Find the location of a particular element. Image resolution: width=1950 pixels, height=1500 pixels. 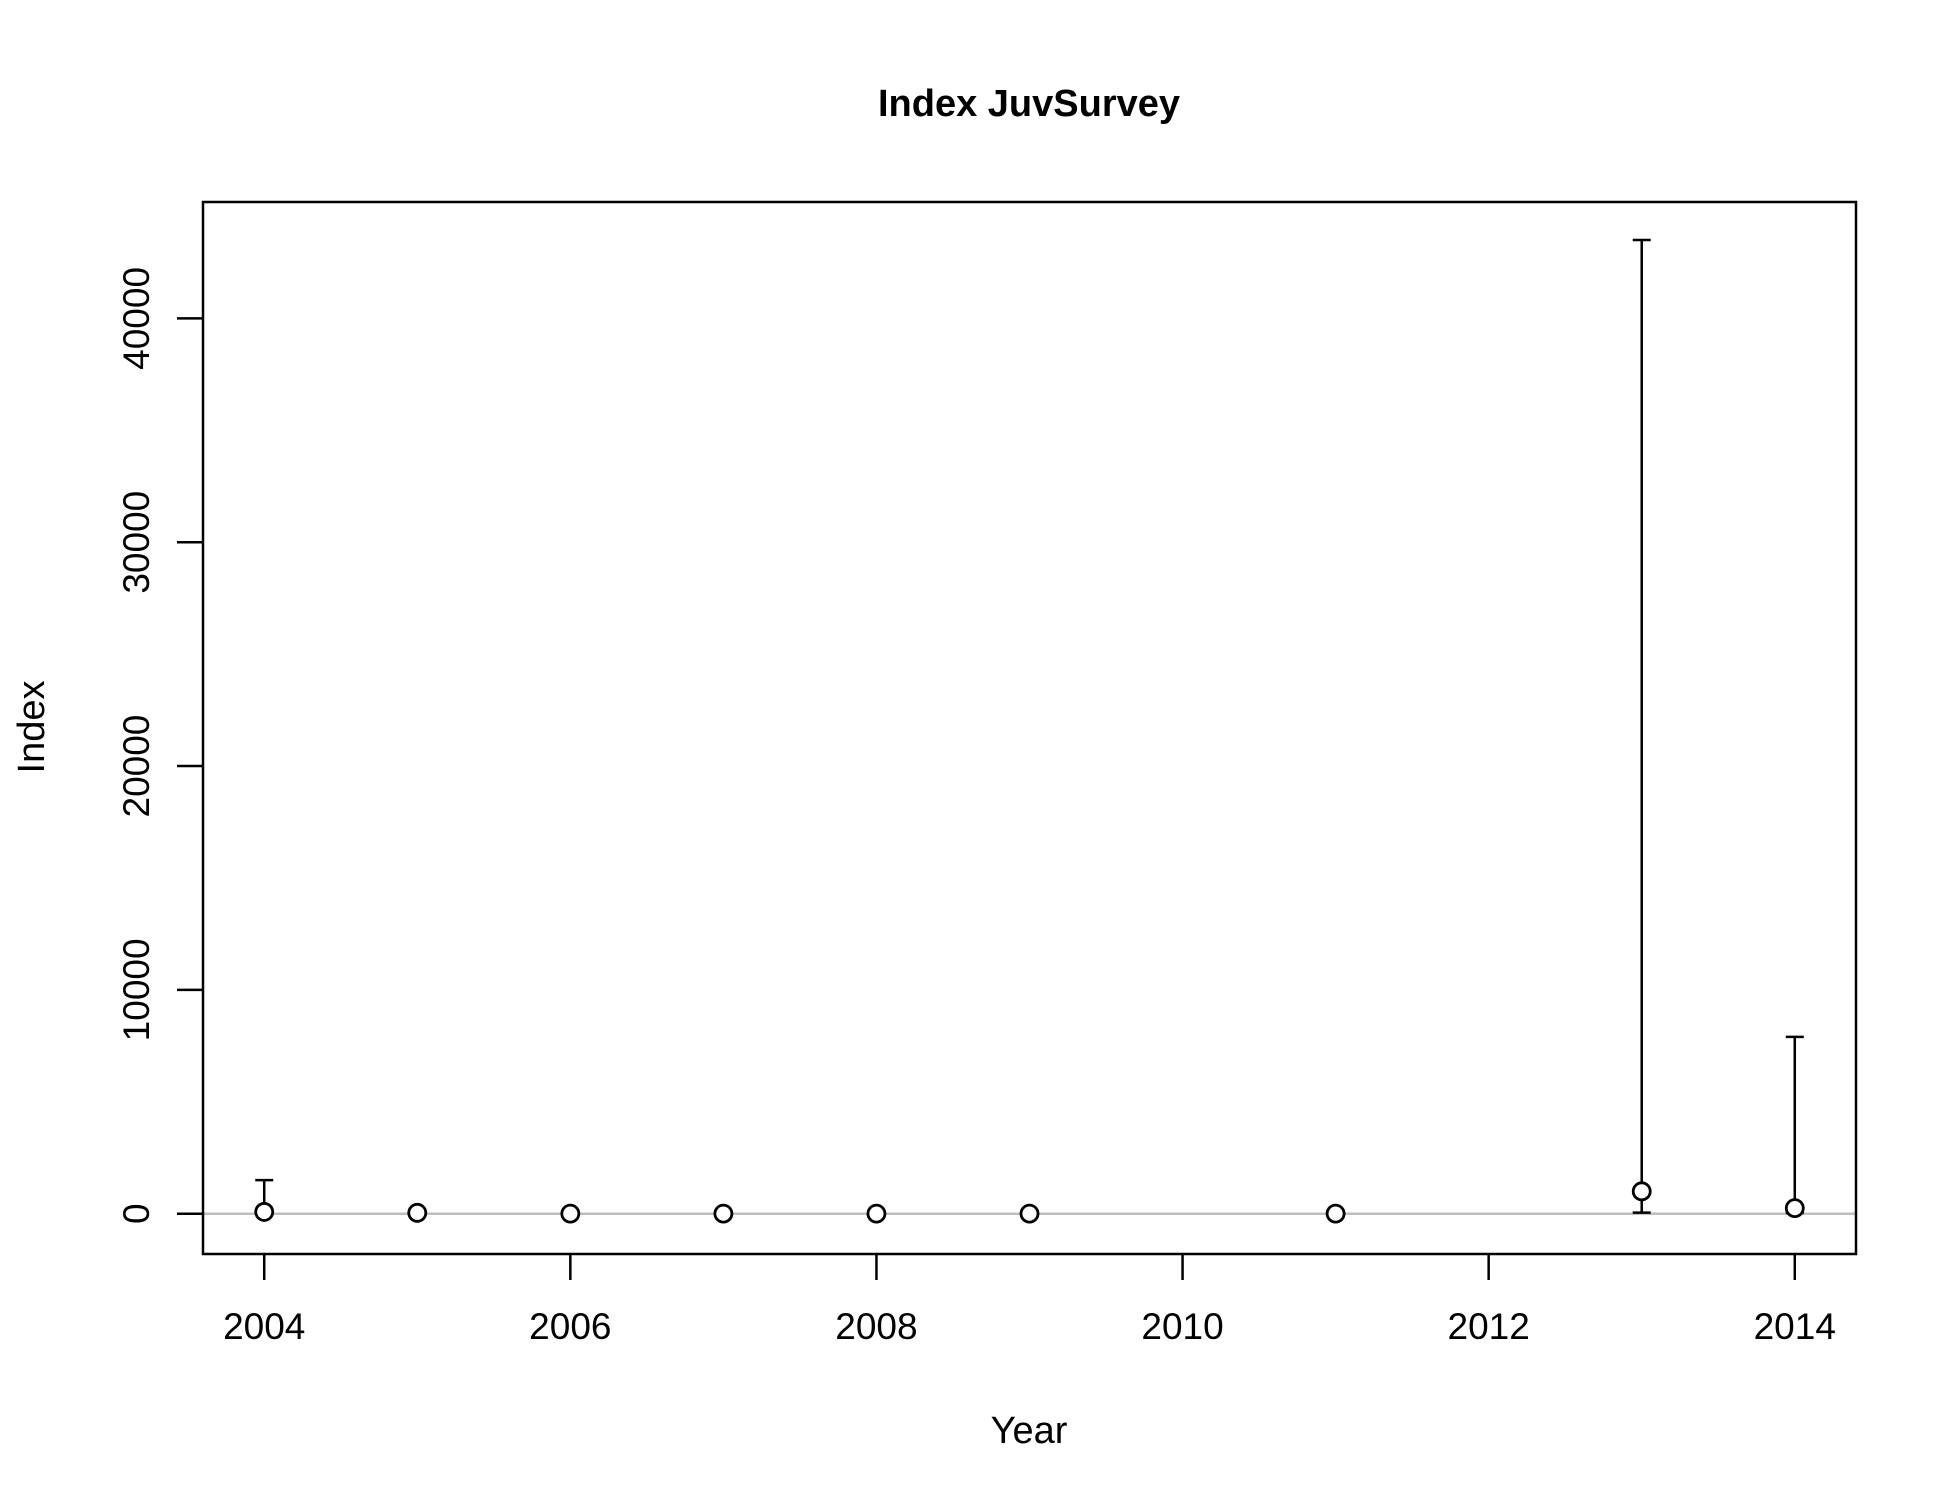

y-tick-label: 10000 is located at coordinates (136, 989).